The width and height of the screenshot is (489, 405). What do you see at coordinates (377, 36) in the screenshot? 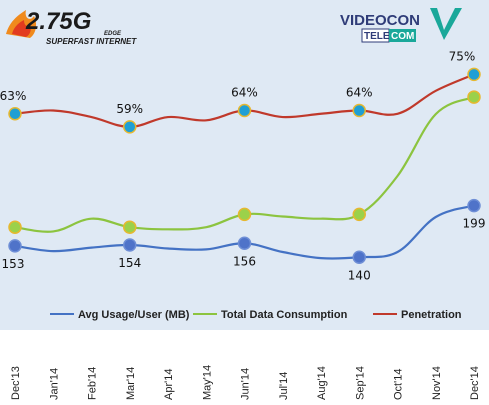
I see `logo-tele-text: TELE` at bounding box center [377, 36].